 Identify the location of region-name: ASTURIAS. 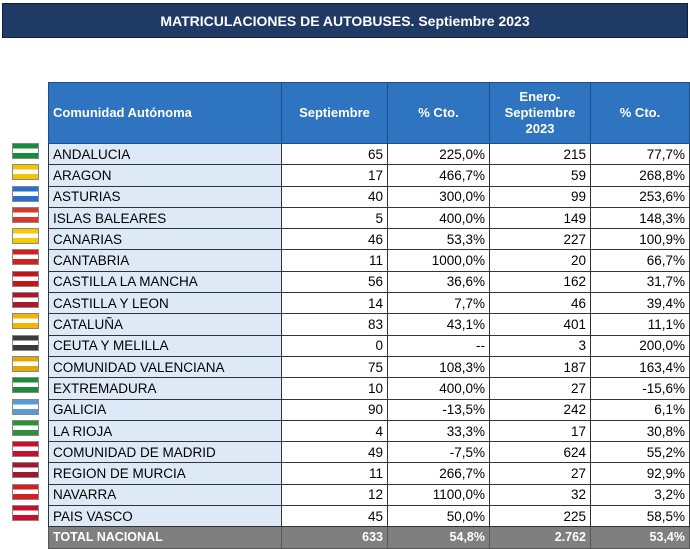
(165, 196).